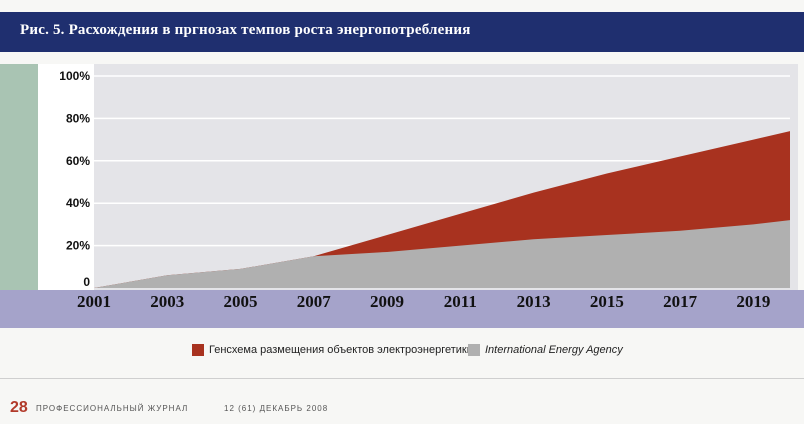  I want to click on x-axis-ticks: 2001 2003 2005 2007 2009 2011 2013 2015 2017 2019, so click(423, 301).